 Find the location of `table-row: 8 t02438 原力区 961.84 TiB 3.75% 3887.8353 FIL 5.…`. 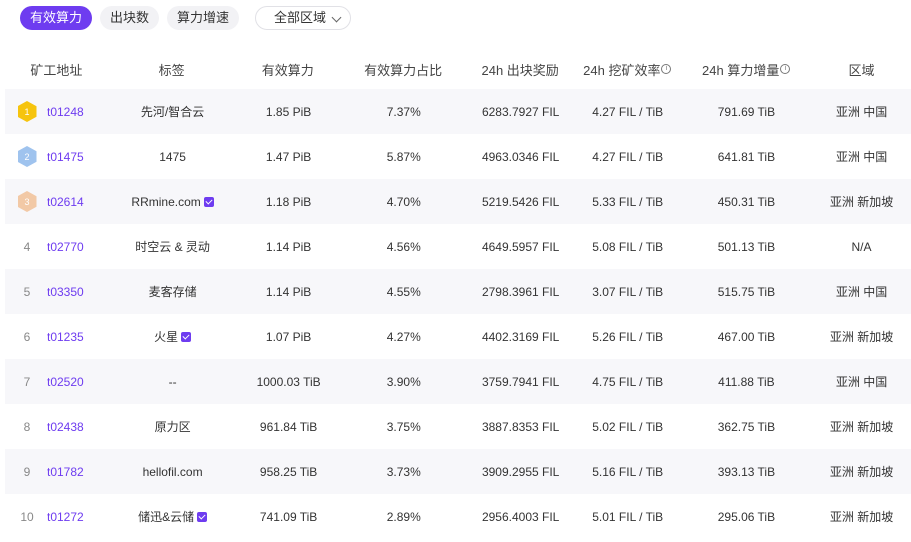

table-row: 8 t02438 原力区 961.84 TiB 3.75% 3887.8353 FIL 5.… is located at coordinates (458, 426).